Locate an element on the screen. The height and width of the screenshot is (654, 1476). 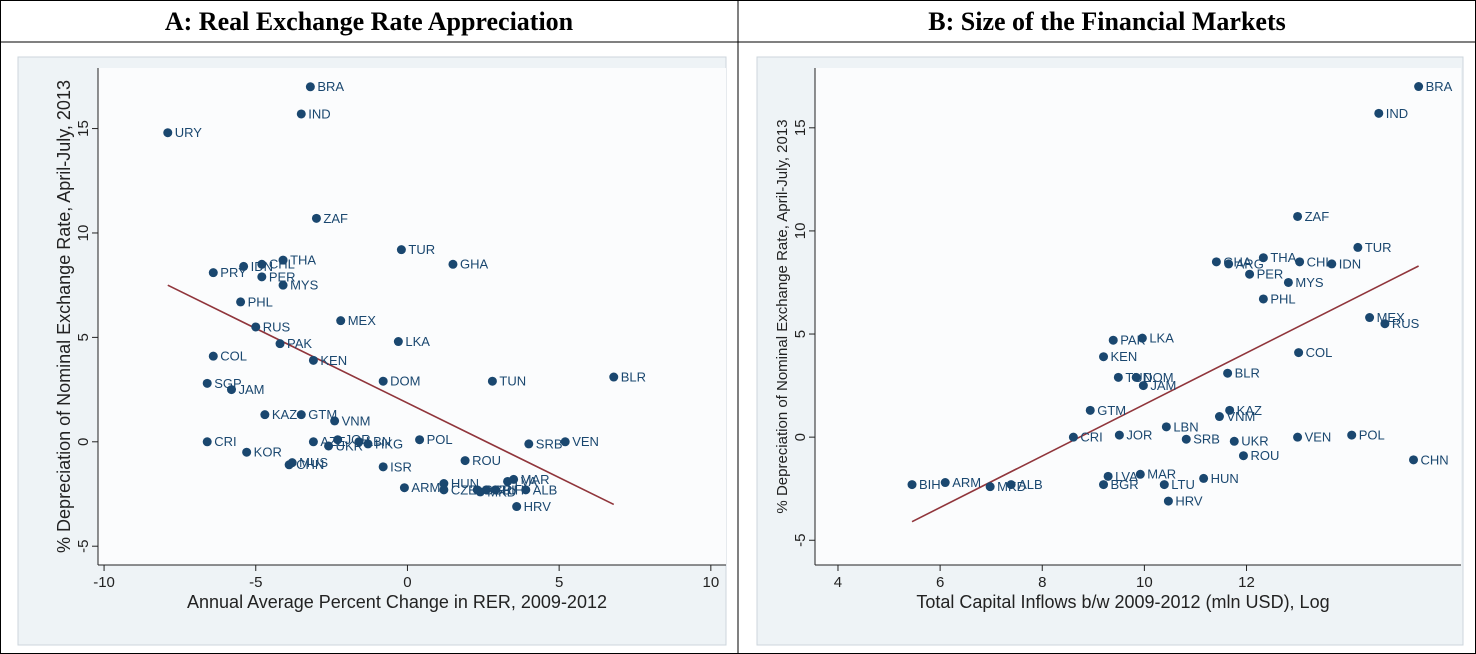
x-tick-label: 0 is located at coordinates (407, 582).